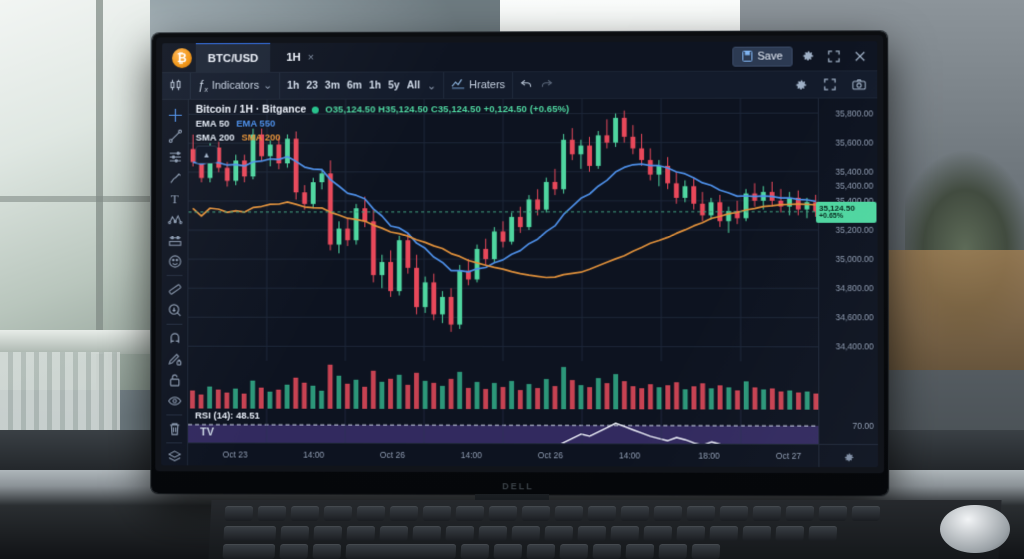 The width and height of the screenshot is (1024, 559). Describe the element at coordinates (520, 57) in the screenshot. I see `title-bar: ₿ BTC/USD 1H × Save` at that location.